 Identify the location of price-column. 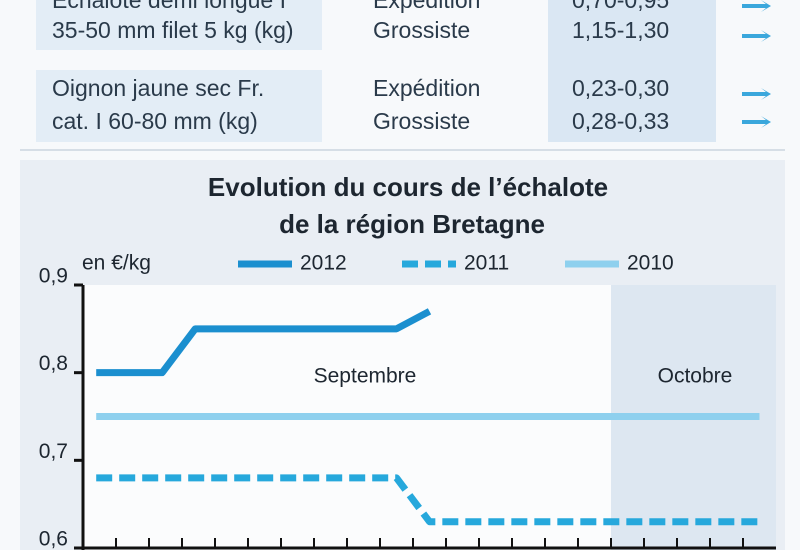
(632, 71).